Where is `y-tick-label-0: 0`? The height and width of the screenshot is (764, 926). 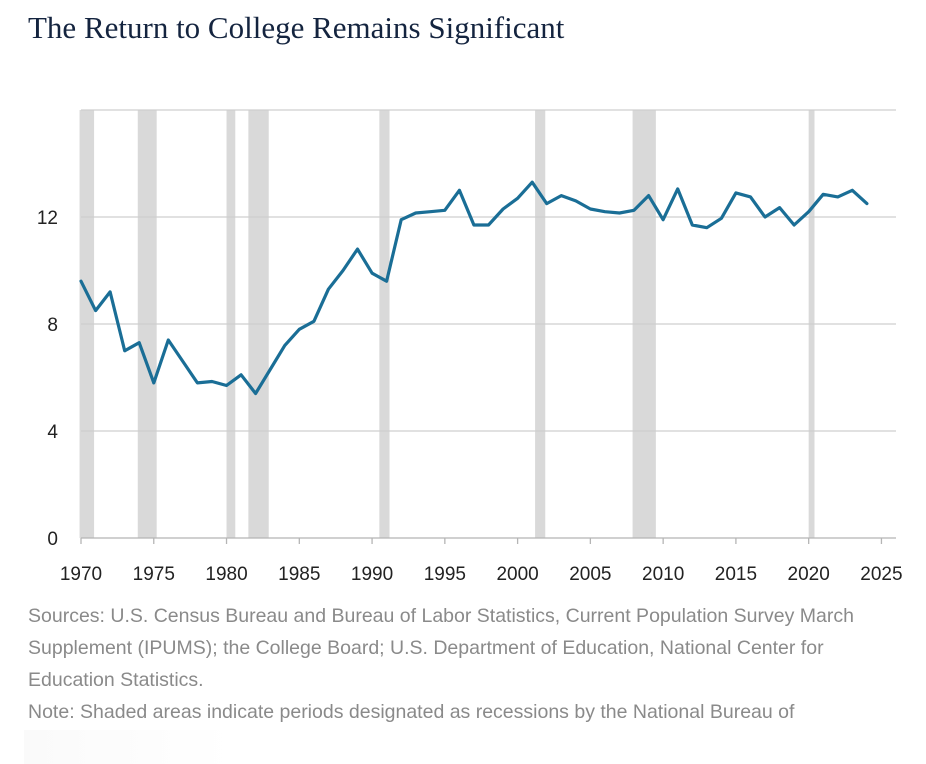
y-tick-label-0: 0 is located at coordinates (52, 539).